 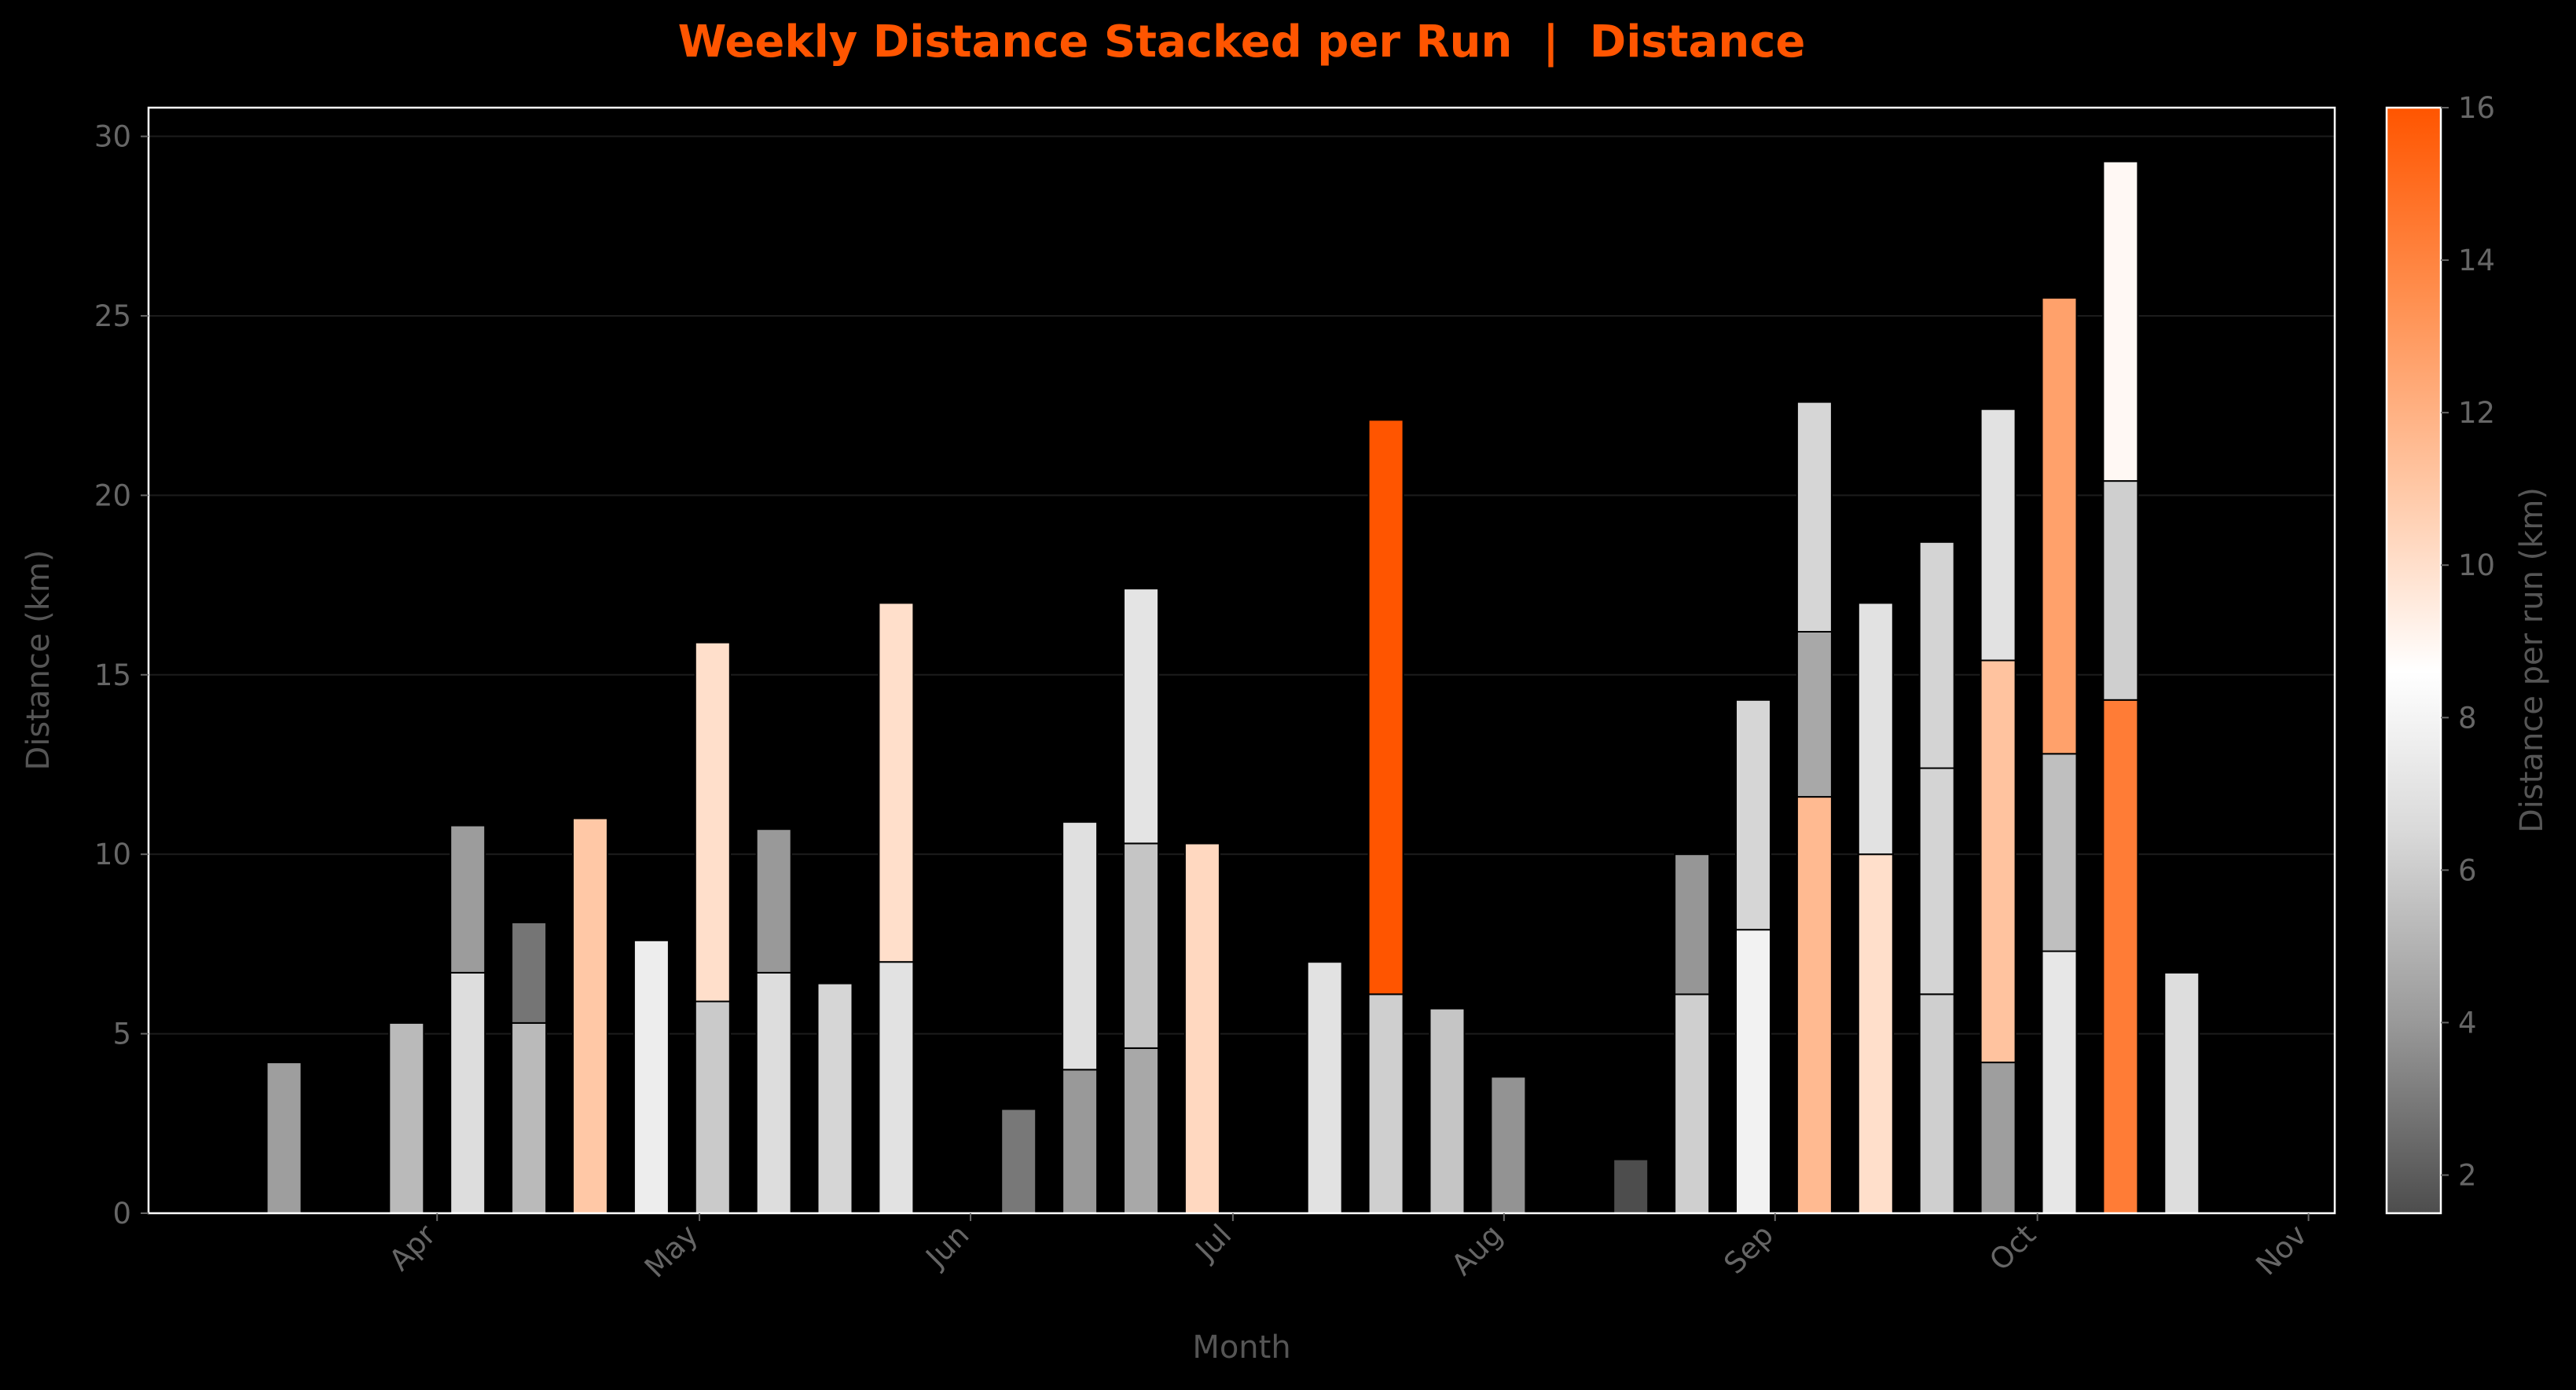 I want to click on colorbar, so click(x=2413, y=660).